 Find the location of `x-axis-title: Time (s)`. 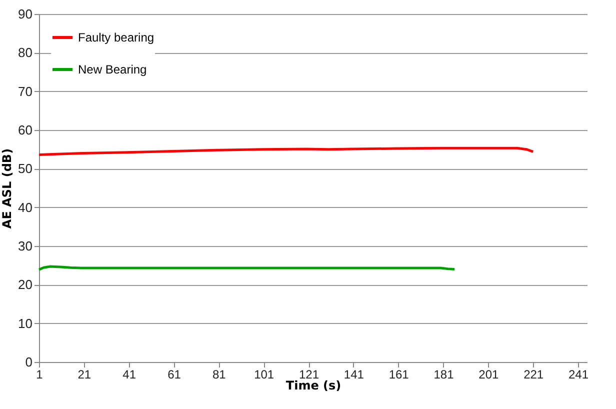

x-axis-title: Time (s) is located at coordinates (314, 385).